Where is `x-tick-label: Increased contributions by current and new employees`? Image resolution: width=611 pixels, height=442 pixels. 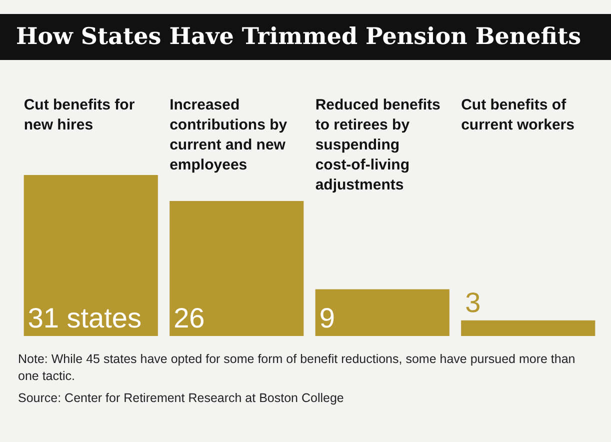 x-tick-label: Increased contributions by current and new employees is located at coordinates (231, 135).